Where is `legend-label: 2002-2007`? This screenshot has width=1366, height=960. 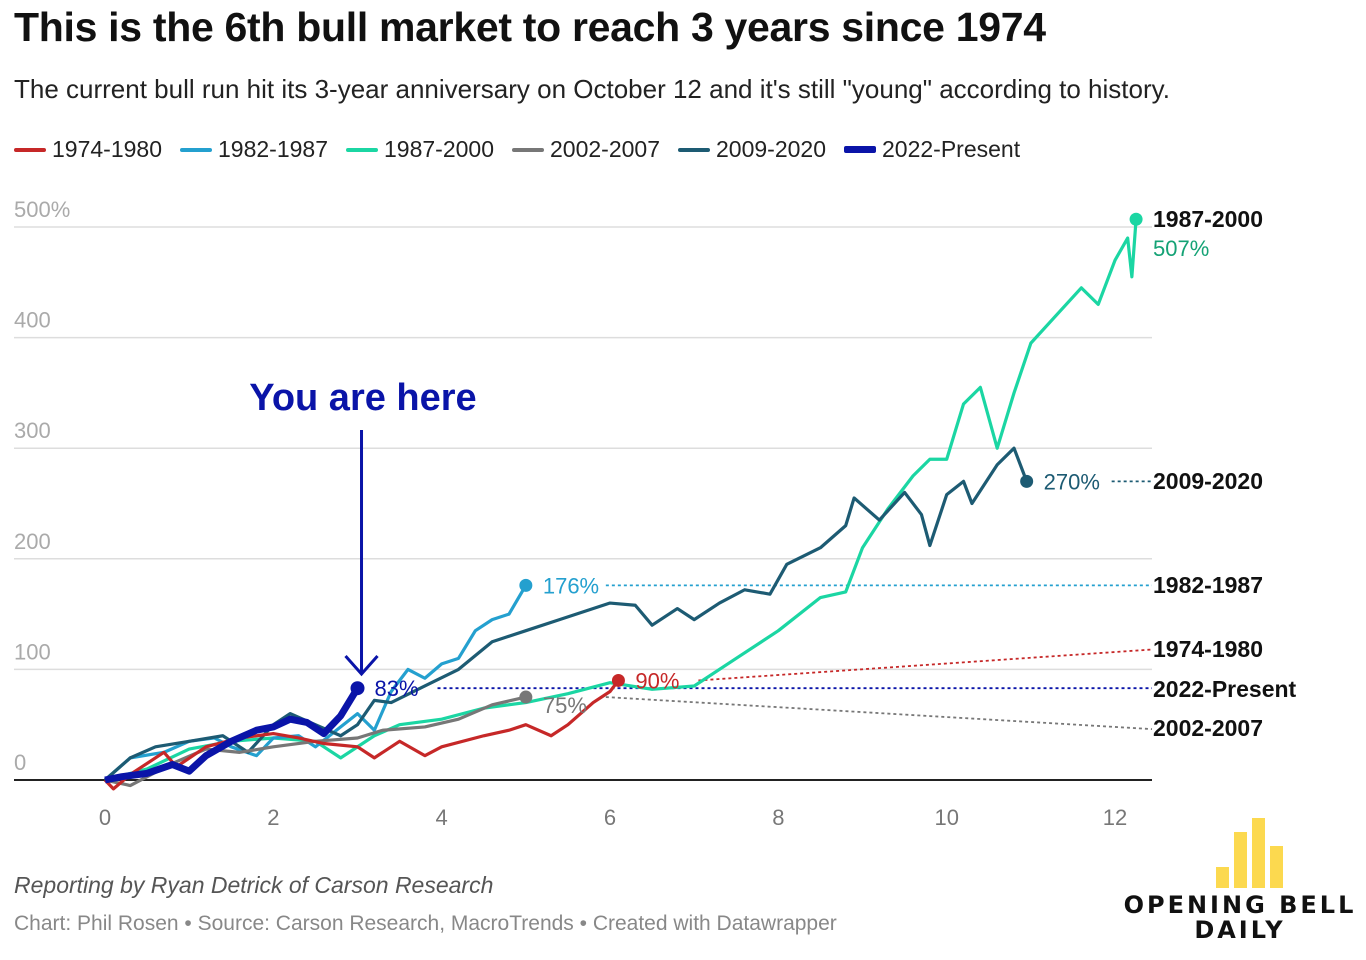
legend-label: 2002-2007 is located at coordinates (605, 149).